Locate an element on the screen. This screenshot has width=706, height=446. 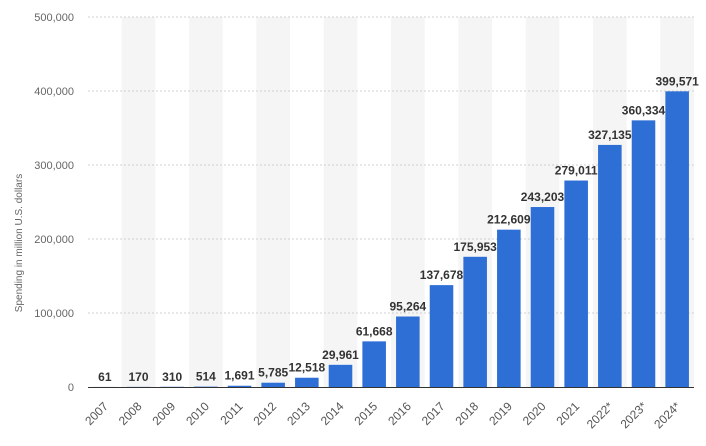
y-tick-label: 100,000 is located at coordinates (54, 314).